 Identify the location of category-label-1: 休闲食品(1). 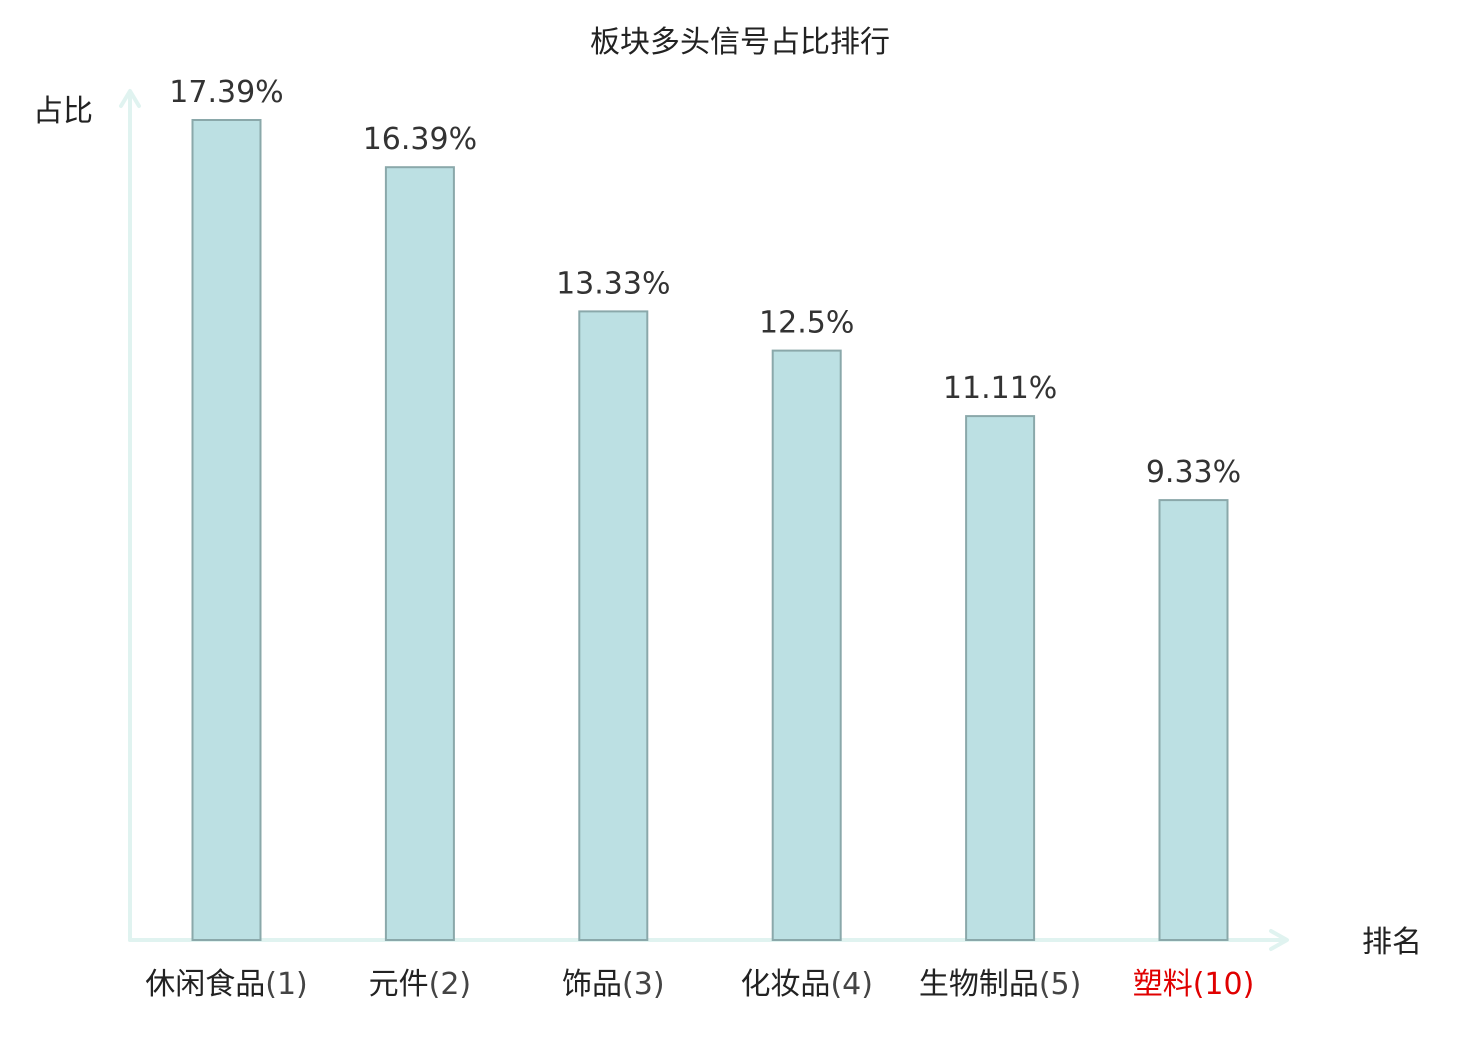
(226, 984).